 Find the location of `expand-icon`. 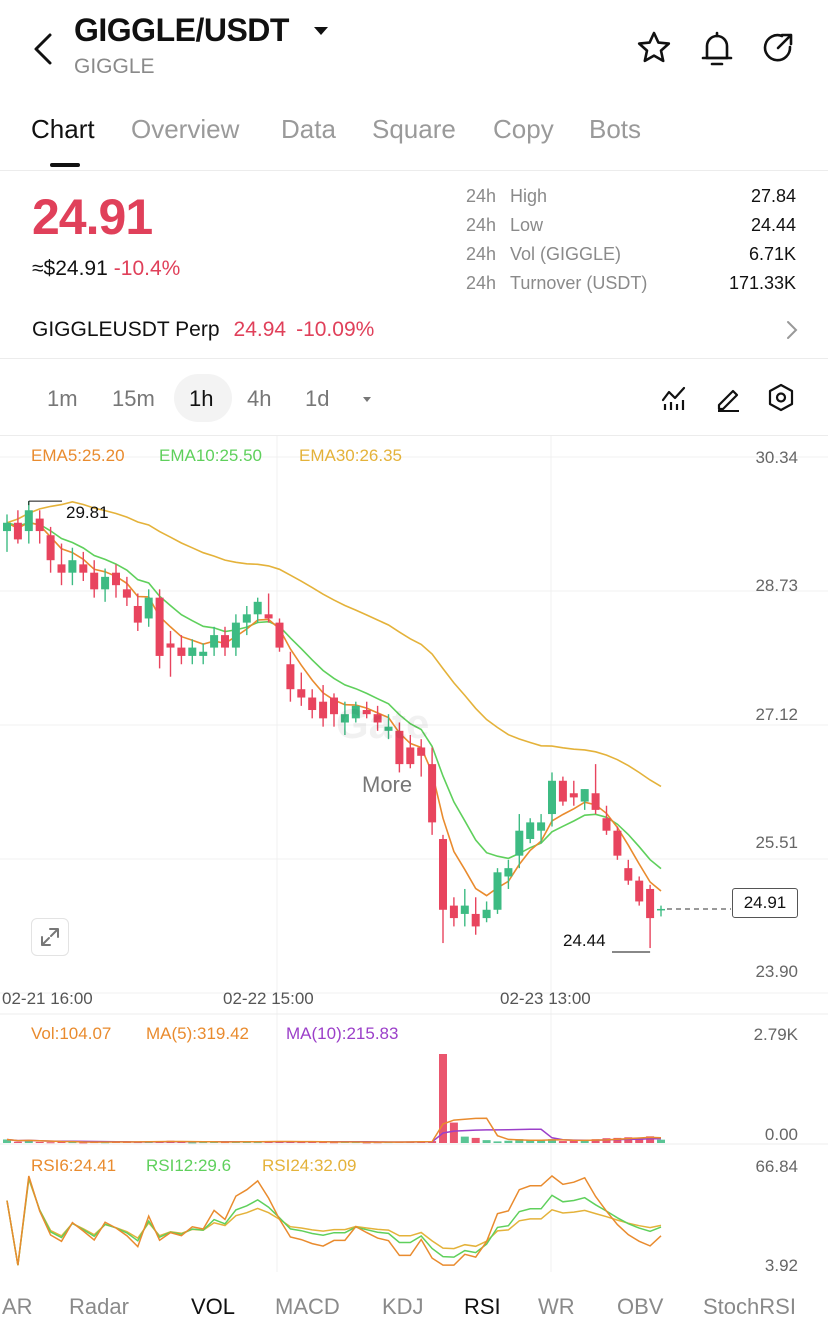

expand-icon is located at coordinates (50, 937).